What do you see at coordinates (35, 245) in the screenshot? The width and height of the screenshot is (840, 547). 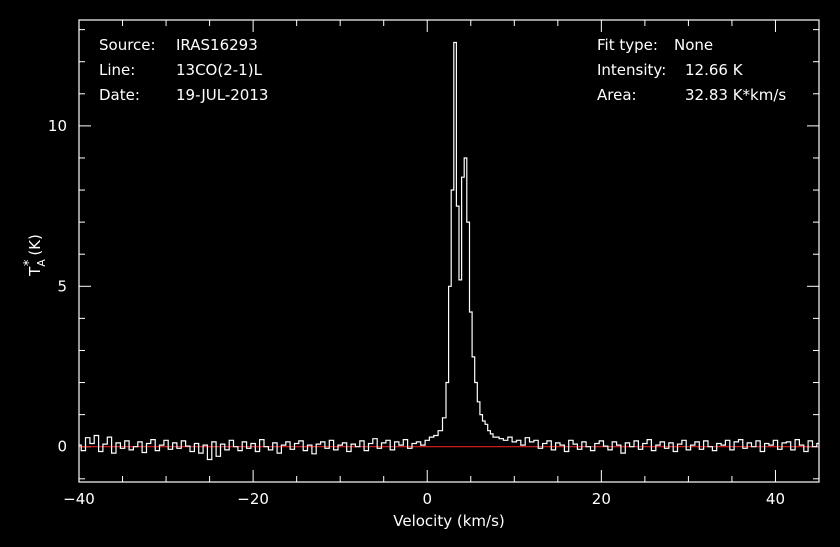 I see `y-axis-label-unit: (K)` at bounding box center [35, 245].